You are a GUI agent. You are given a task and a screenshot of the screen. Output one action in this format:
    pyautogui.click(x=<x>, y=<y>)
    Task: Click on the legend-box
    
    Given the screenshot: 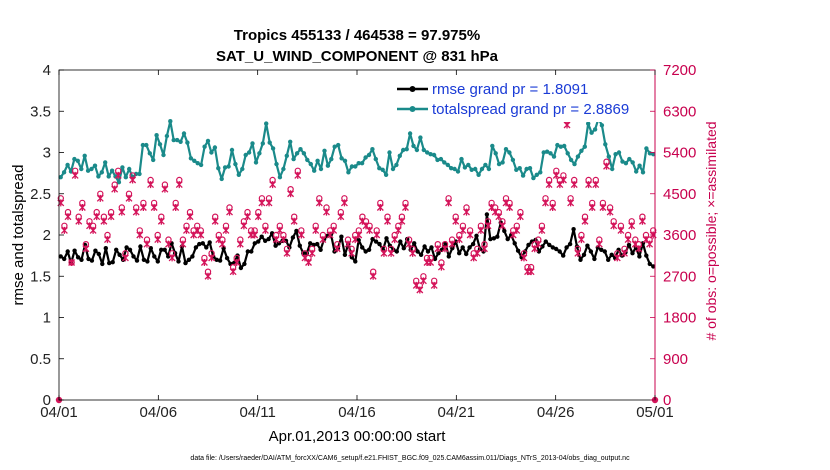 What is the action you would take?
    pyautogui.click(x=522, y=100)
    